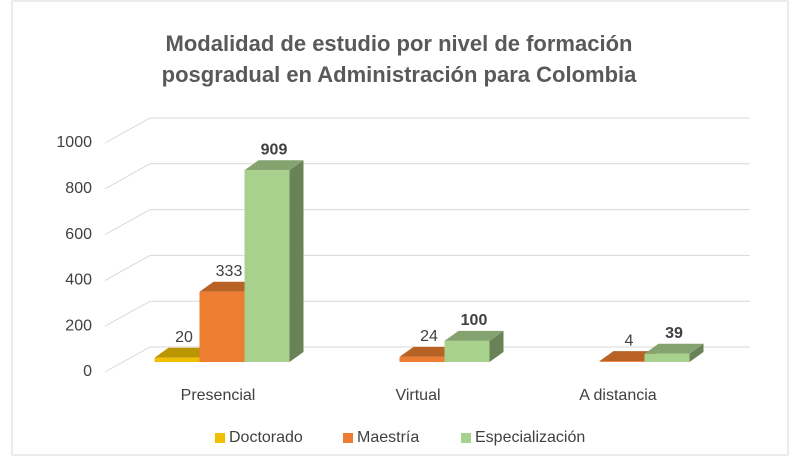 The image size is (798, 461). Describe the element at coordinates (78, 280) in the screenshot. I see `y-tick-label: 400` at that location.